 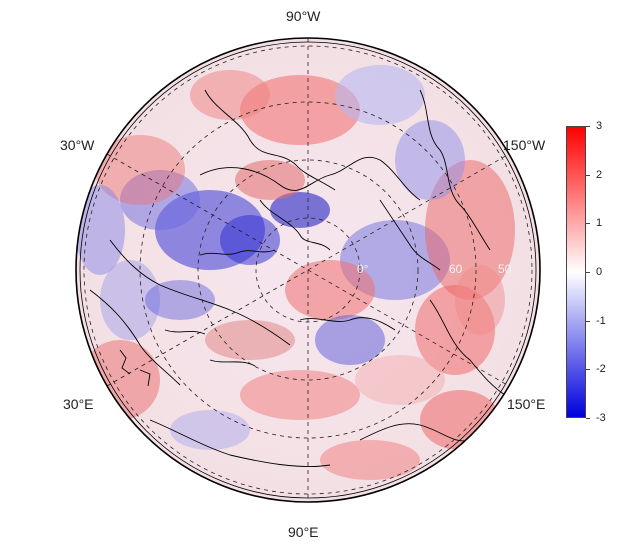 What do you see at coordinates (77, 145) in the screenshot?
I see `lon-label-upper-left: 30°W` at bounding box center [77, 145].